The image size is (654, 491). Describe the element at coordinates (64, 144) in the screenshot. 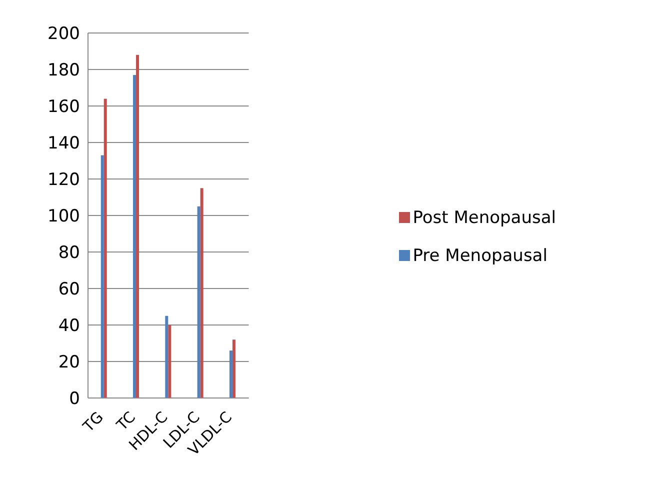

I see `y-tick-label: 140` at that location.